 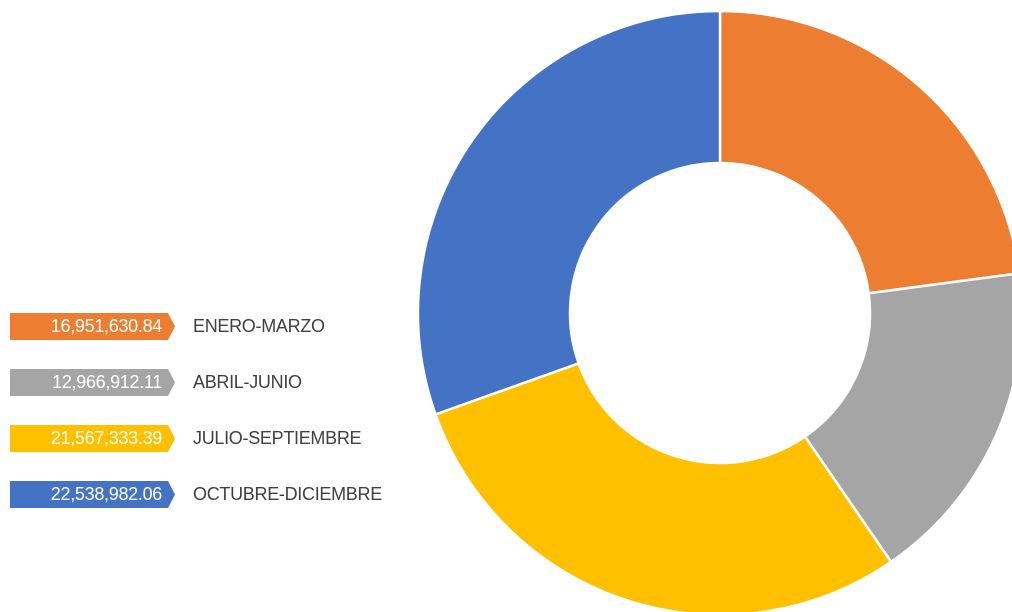 What do you see at coordinates (907, 418) in the screenshot?
I see `donut-slice-abril-junio` at bounding box center [907, 418].